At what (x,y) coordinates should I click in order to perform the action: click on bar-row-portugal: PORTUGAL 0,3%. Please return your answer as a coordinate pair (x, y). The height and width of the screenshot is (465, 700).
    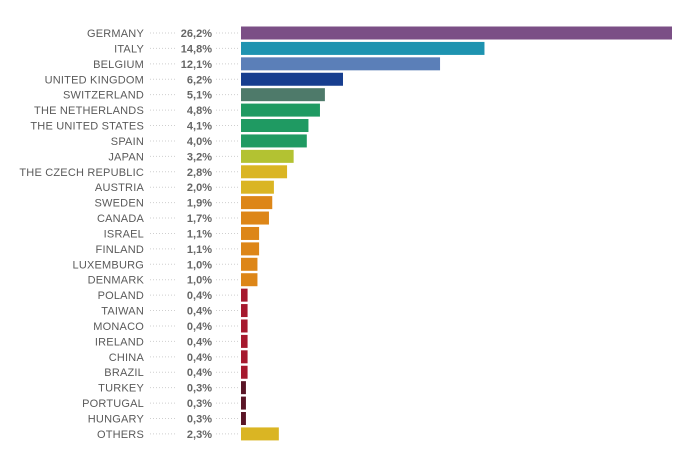
    Looking at the image, I should click on (164, 403).